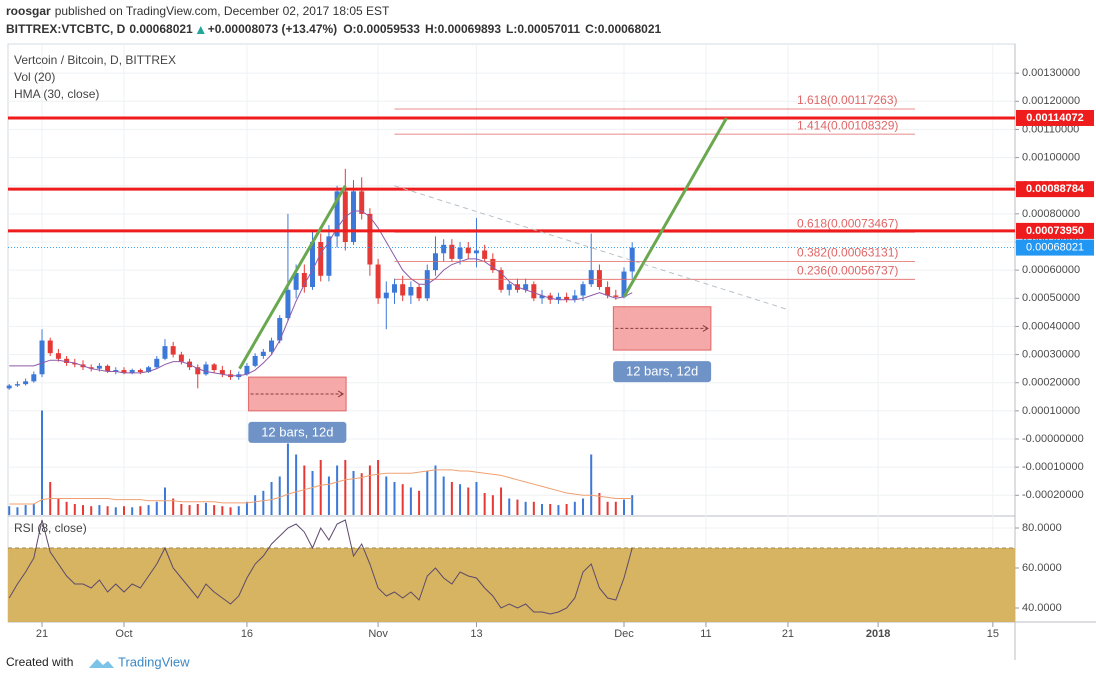 This screenshot has height=681, width=1096. What do you see at coordinates (39, 662) in the screenshot?
I see `footer-text: Created with` at bounding box center [39, 662].